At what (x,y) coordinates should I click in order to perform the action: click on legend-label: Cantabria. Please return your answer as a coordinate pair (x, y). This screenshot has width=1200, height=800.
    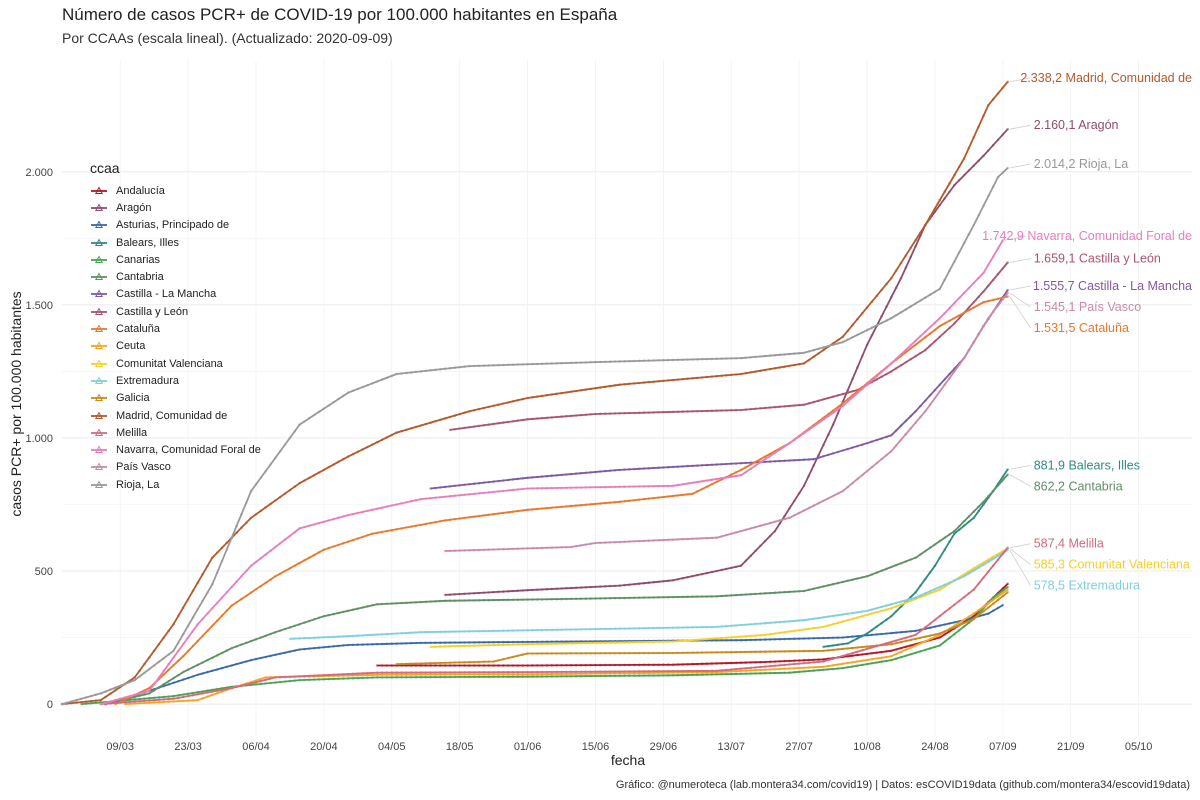
    Looking at the image, I should click on (140, 277).